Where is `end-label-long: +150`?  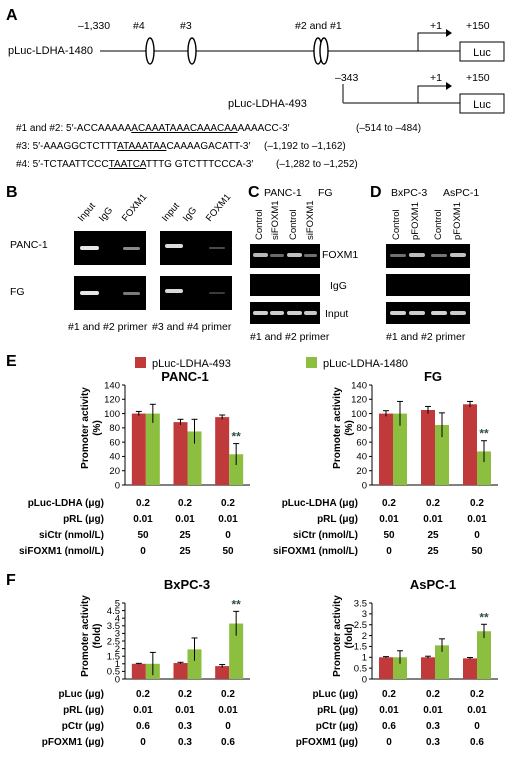
end-label-long: +150 is located at coordinates (478, 26).